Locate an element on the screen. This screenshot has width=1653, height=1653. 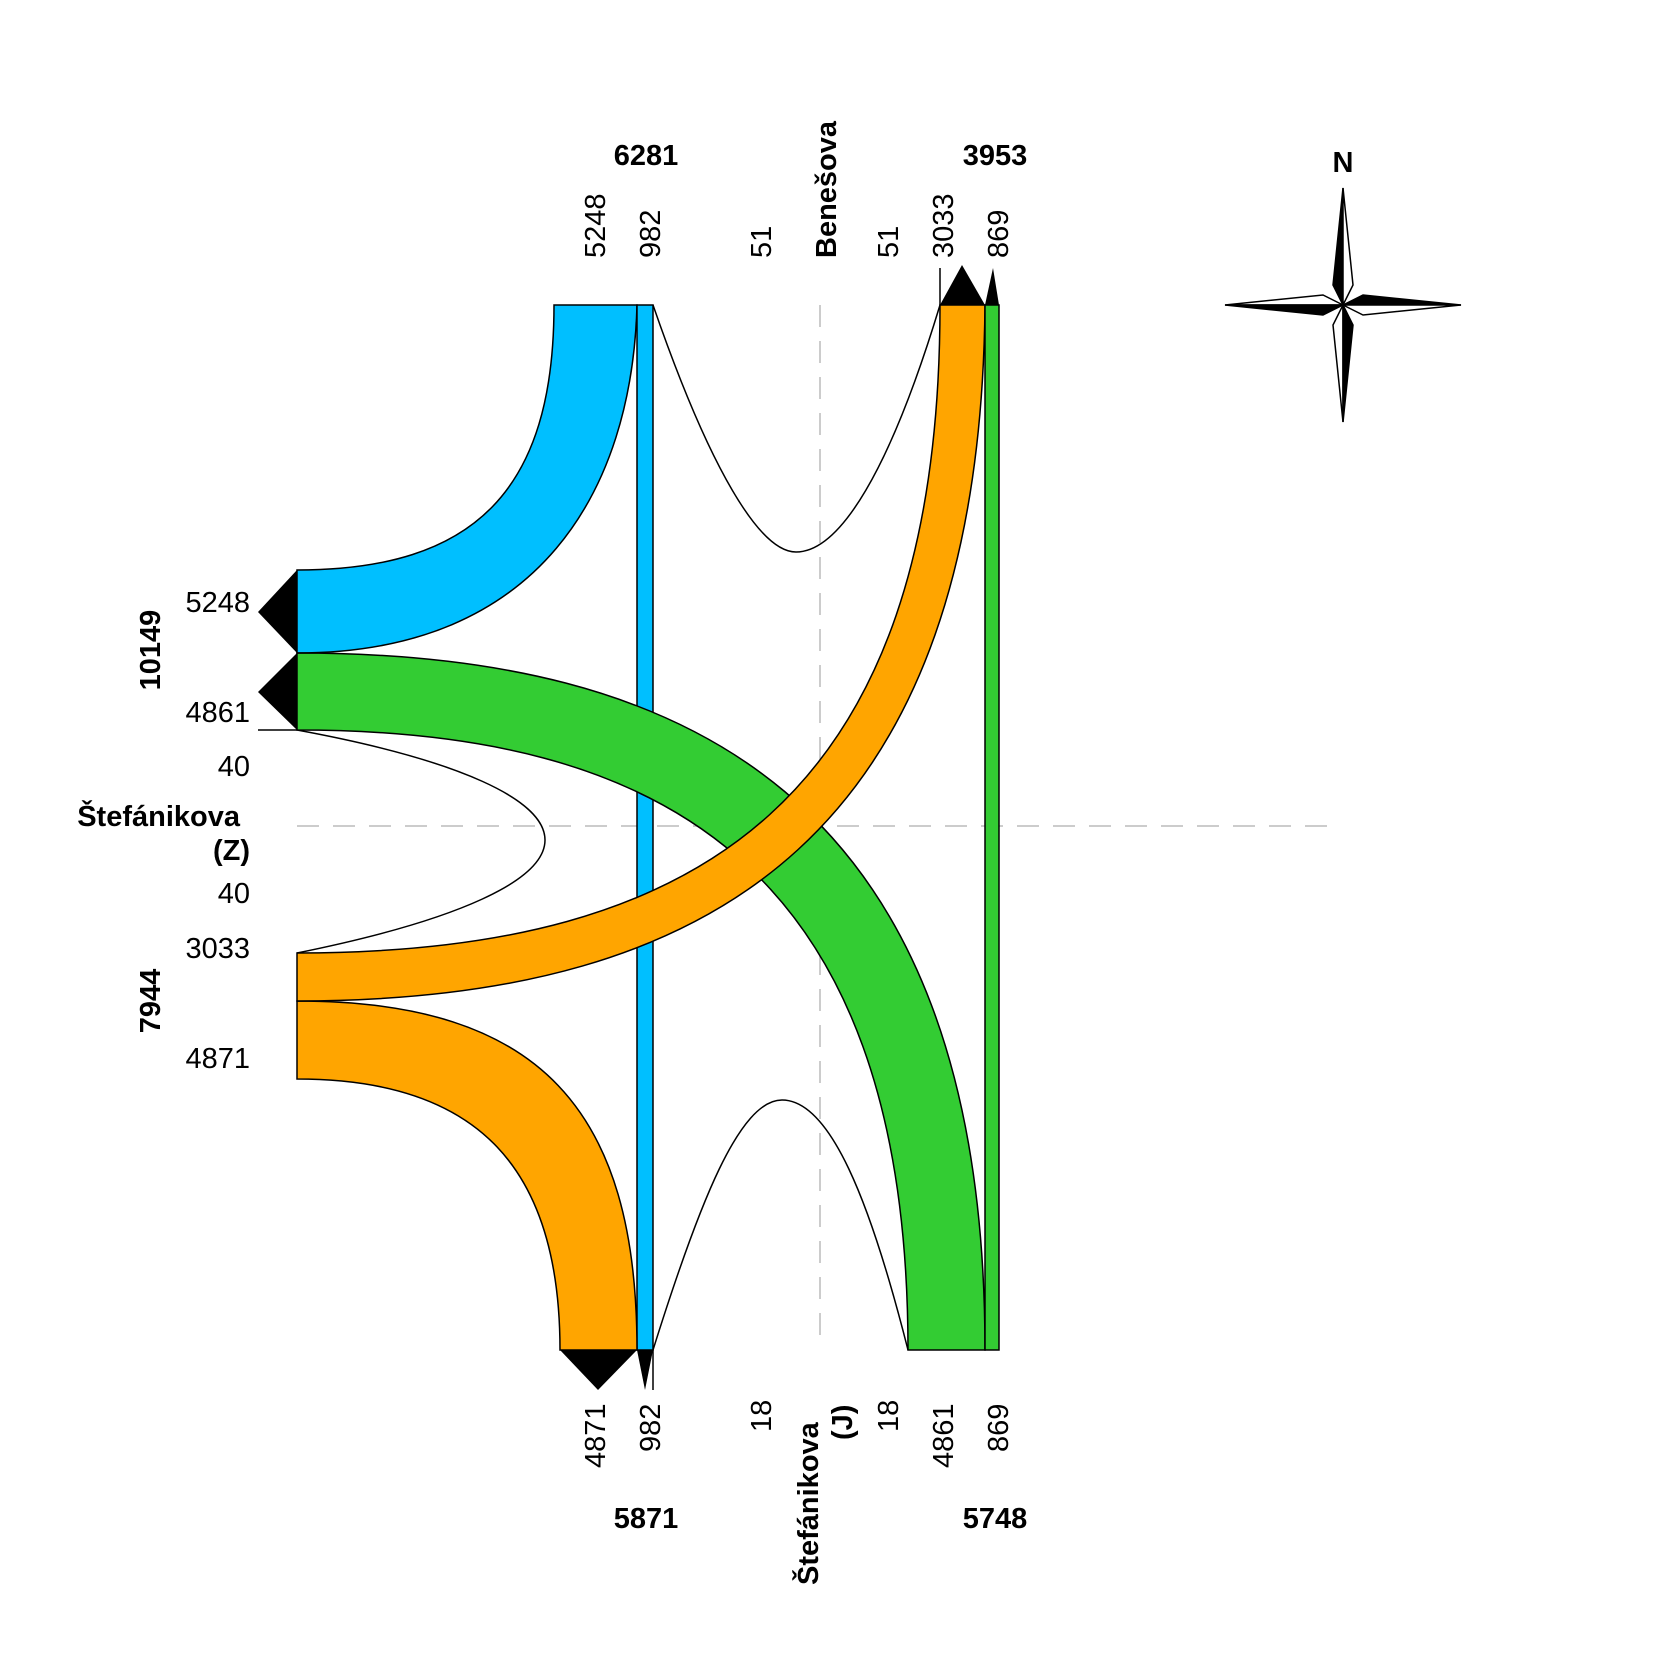
flow-west-to-south is located at coordinates (467, 1175).